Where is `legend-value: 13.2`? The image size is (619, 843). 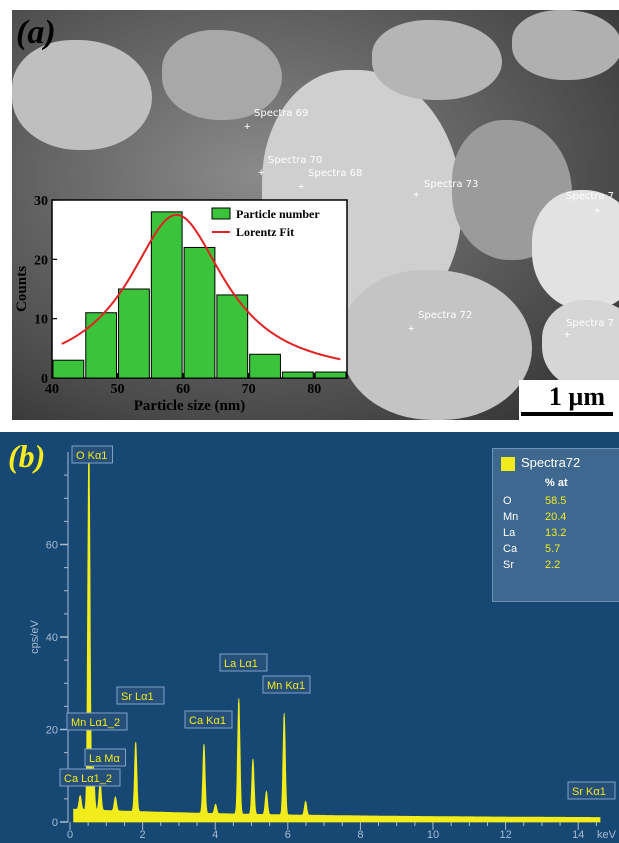 legend-value: 13.2 is located at coordinates (556, 533).